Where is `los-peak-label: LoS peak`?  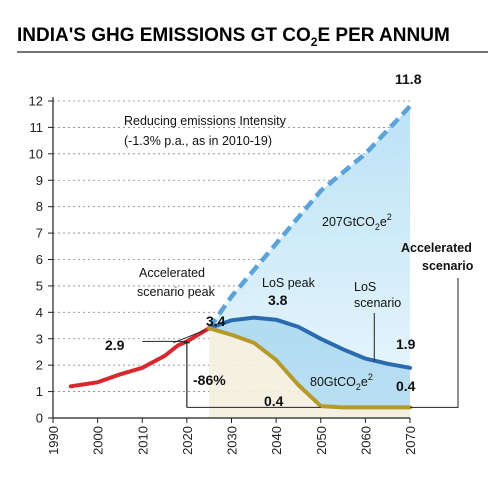 los-peak-label: LoS peak is located at coordinates (289, 283).